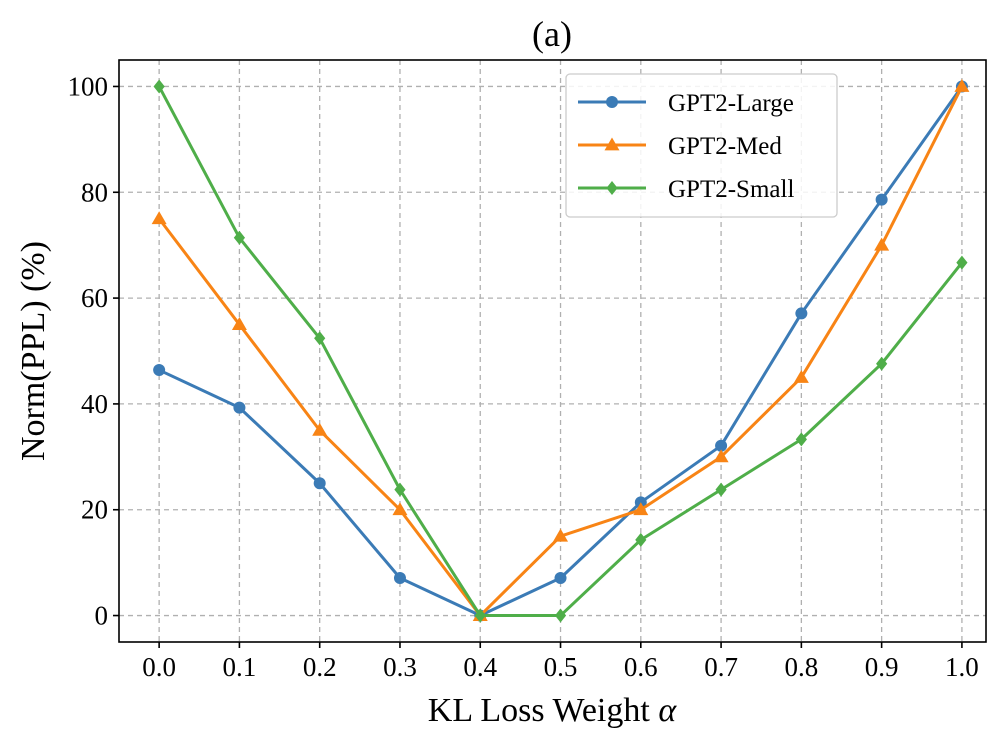 The image size is (996, 743). What do you see at coordinates (721, 667) in the screenshot?
I see `x-tick-label: 0.7` at bounding box center [721, 667].